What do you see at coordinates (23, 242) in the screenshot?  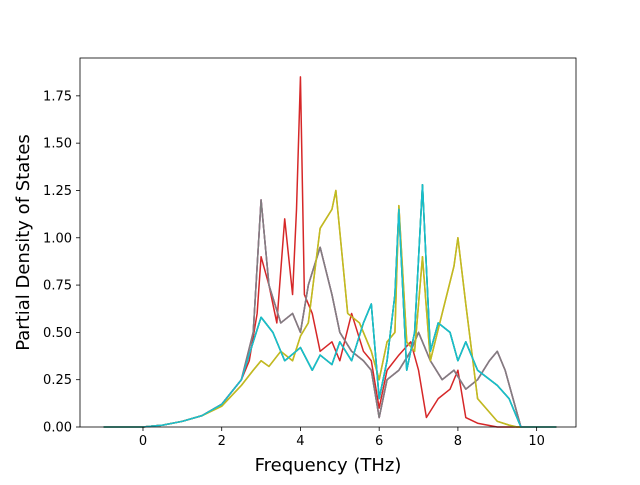 I see `y-axis-title: Partial Density of States` at bounding box center [23, 242].